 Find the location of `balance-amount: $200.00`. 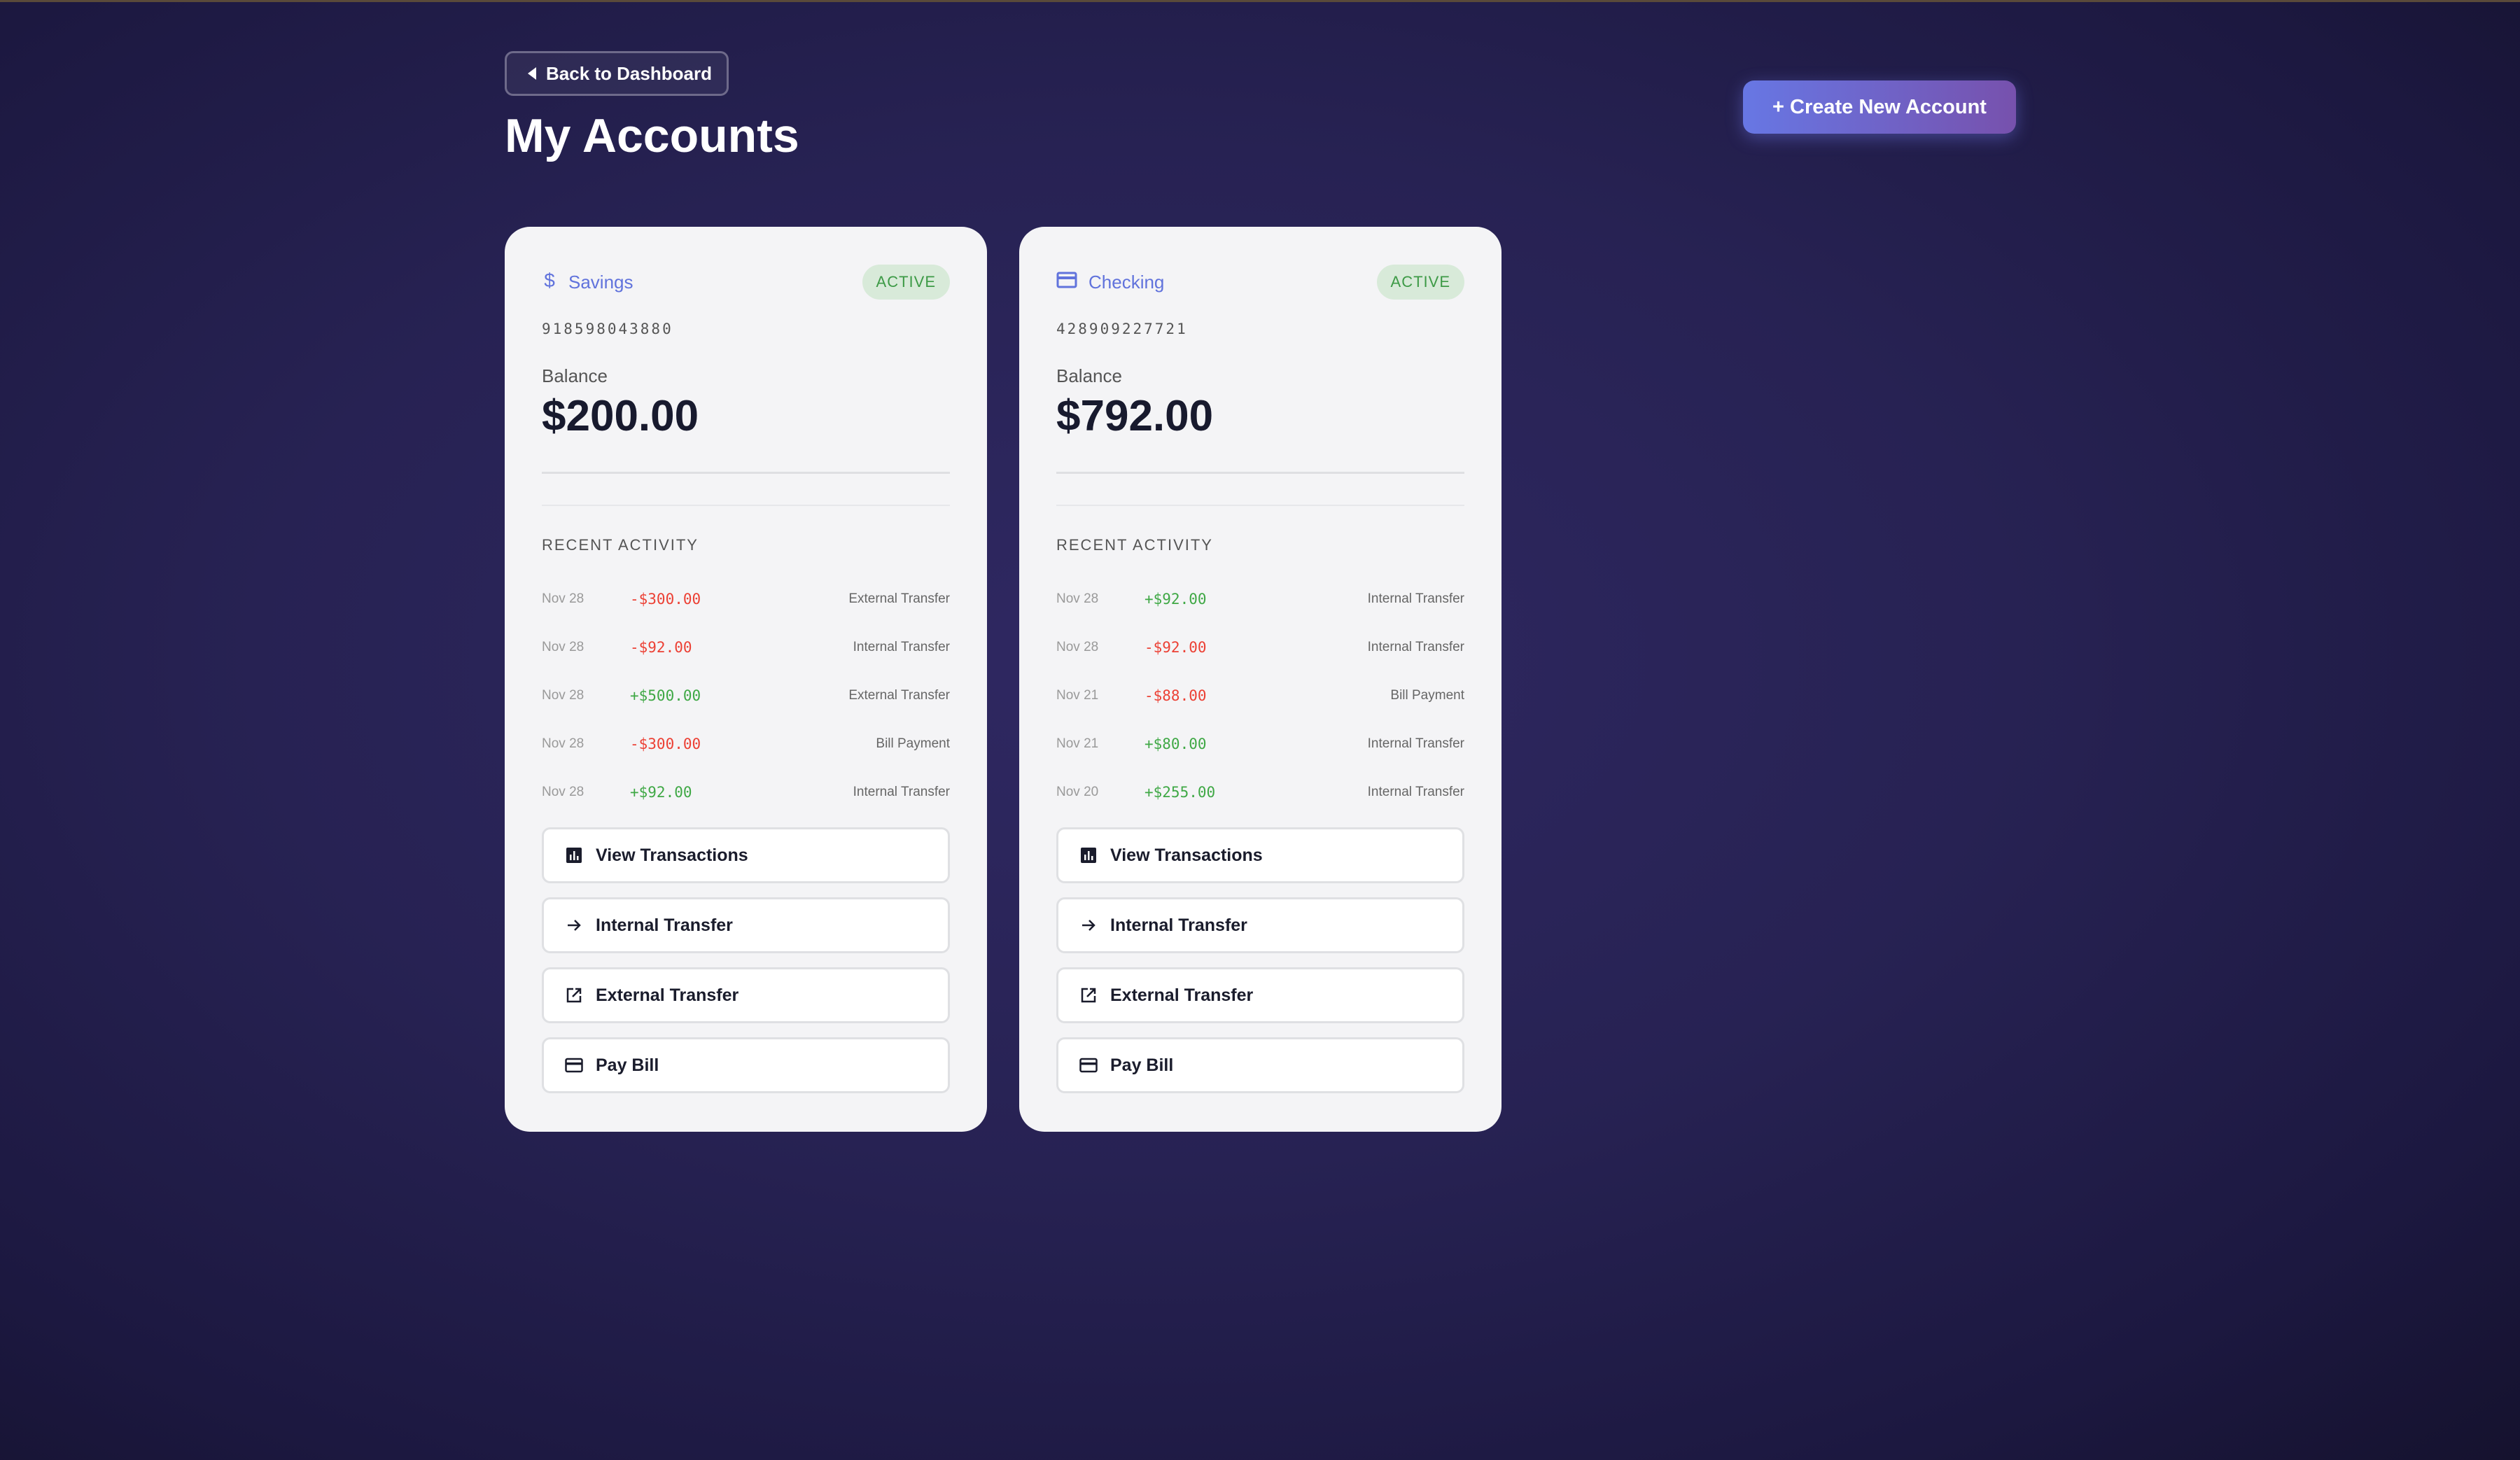

balance-amount: $200.00 is located at coordinates (620, 416).